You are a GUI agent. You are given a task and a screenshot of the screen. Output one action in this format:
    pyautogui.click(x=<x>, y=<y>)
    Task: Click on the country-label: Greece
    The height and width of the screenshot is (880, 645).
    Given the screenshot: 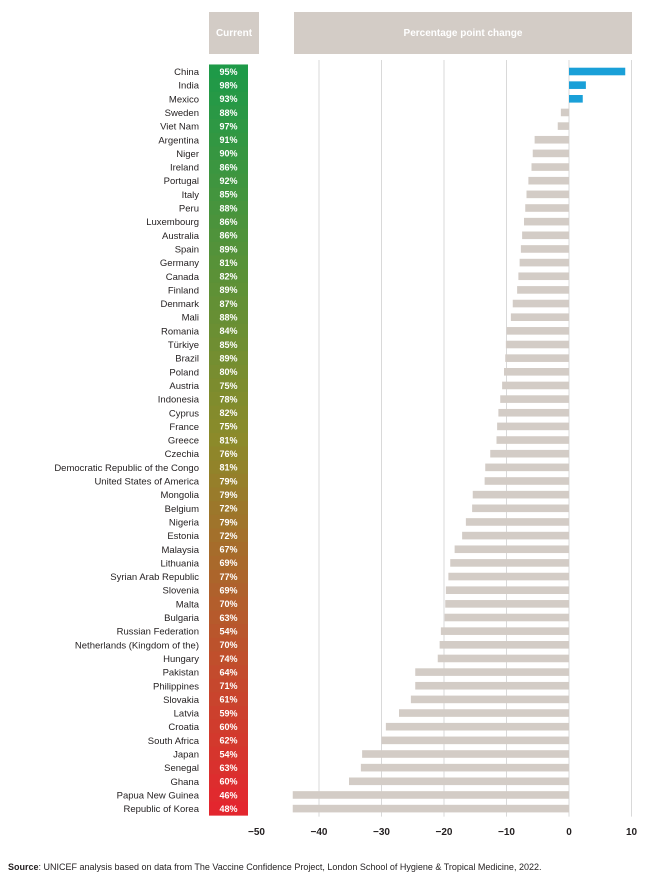 What is the action you would take?
    pyautogui.click(x=183, y=441)
    